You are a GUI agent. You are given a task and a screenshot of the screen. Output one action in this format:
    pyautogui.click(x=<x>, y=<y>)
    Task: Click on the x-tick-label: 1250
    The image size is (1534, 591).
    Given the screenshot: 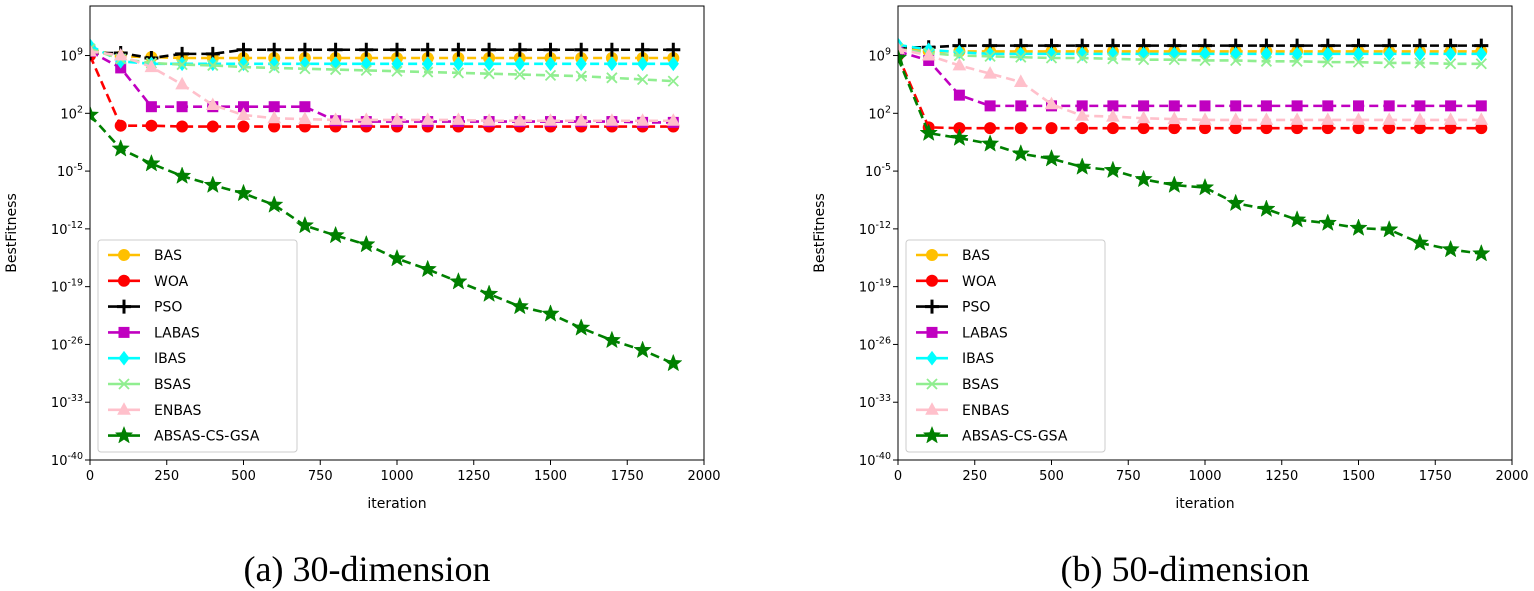 What is the action you would take?
    pyautogui.click(x=473, y=476)
    